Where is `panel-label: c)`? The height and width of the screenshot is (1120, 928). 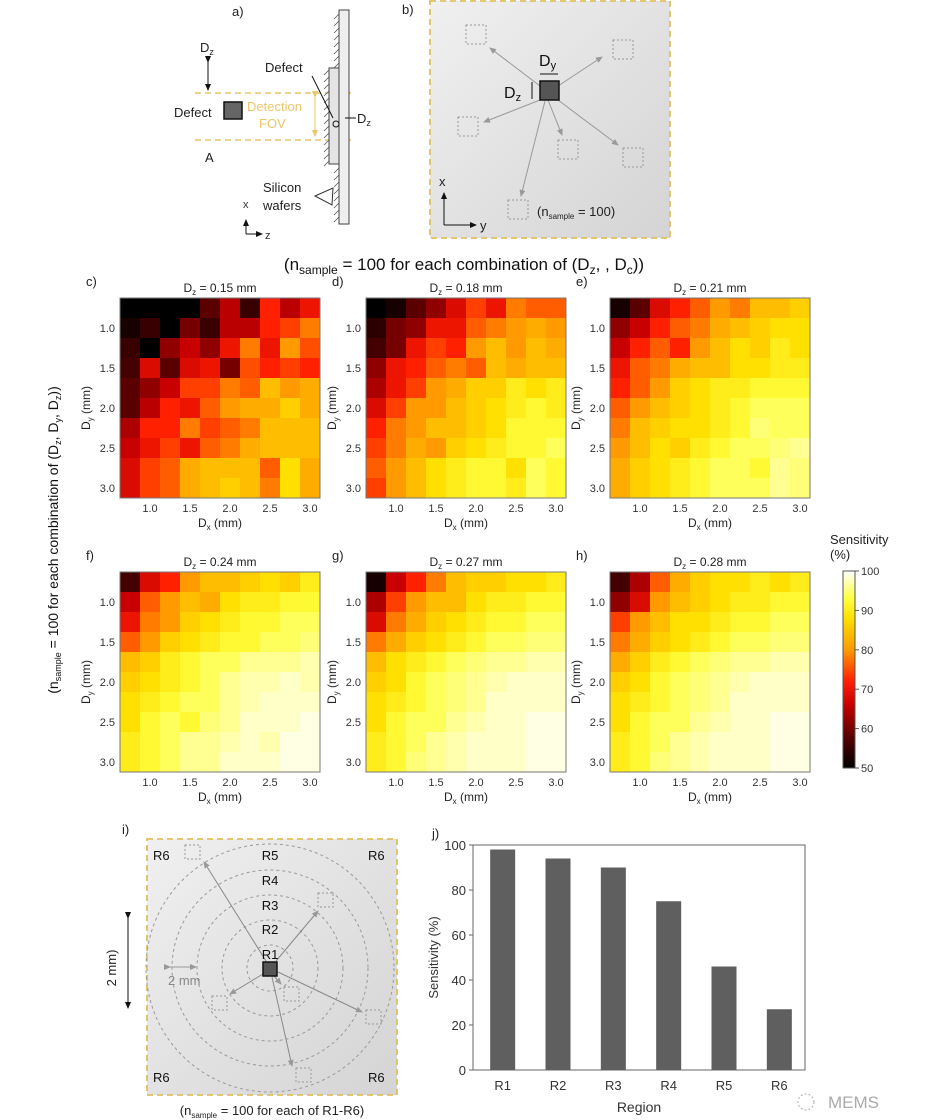 panel-label: c) is located at coordinates (91, 281).